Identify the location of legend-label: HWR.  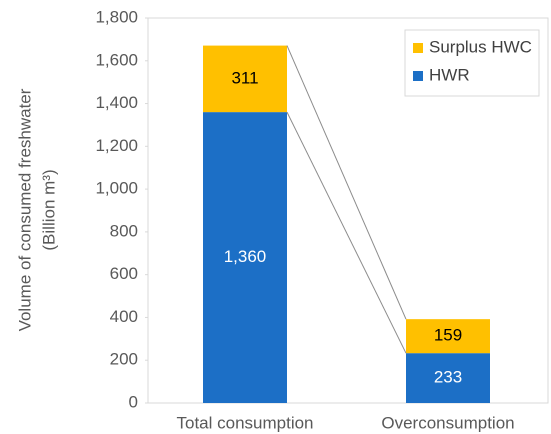
(449, 74).